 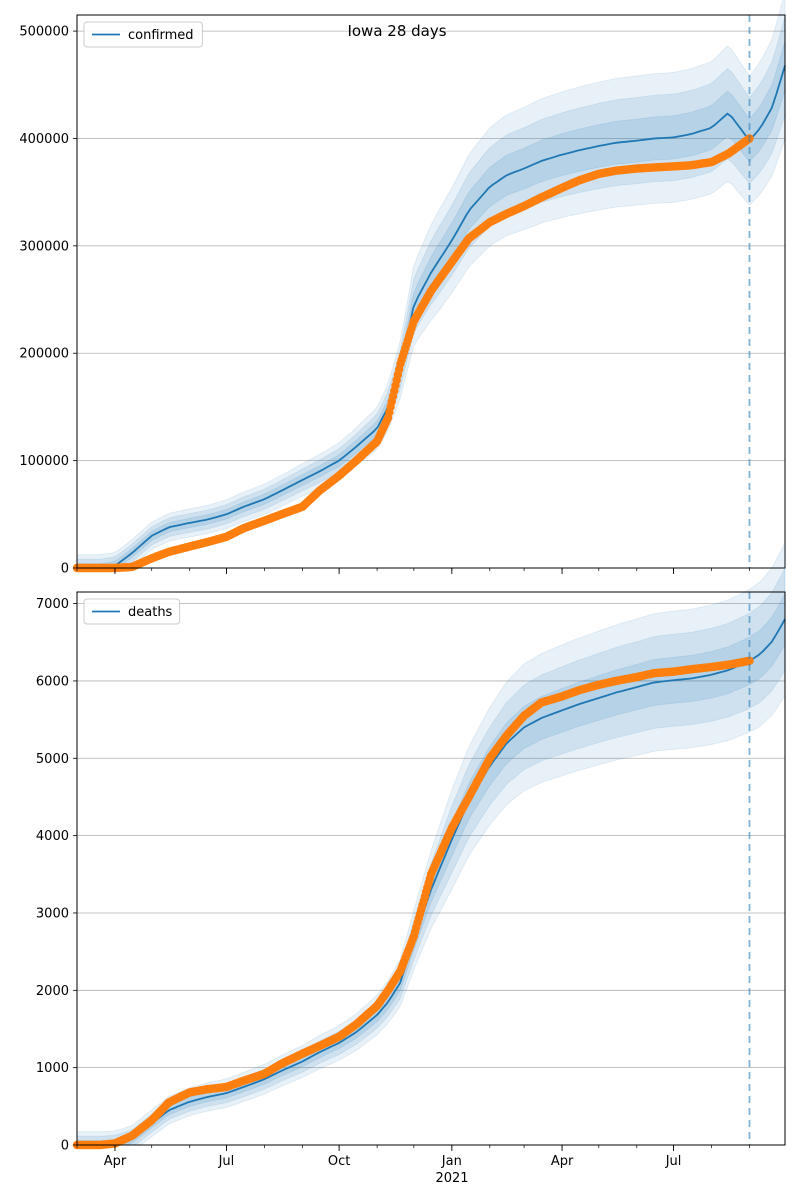 What do you see at coordinates (52, 836) in the screenshot?
I see `y-tick-label: 4000` at bounding box center [52, 836].